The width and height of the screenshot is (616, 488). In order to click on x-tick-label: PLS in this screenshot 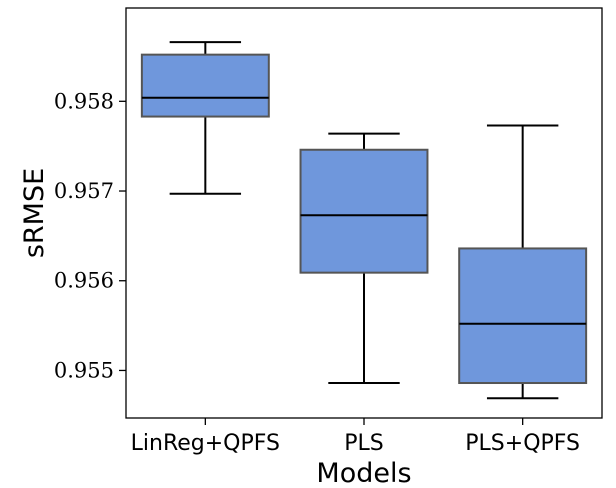, I will do `click(364, 443)`.